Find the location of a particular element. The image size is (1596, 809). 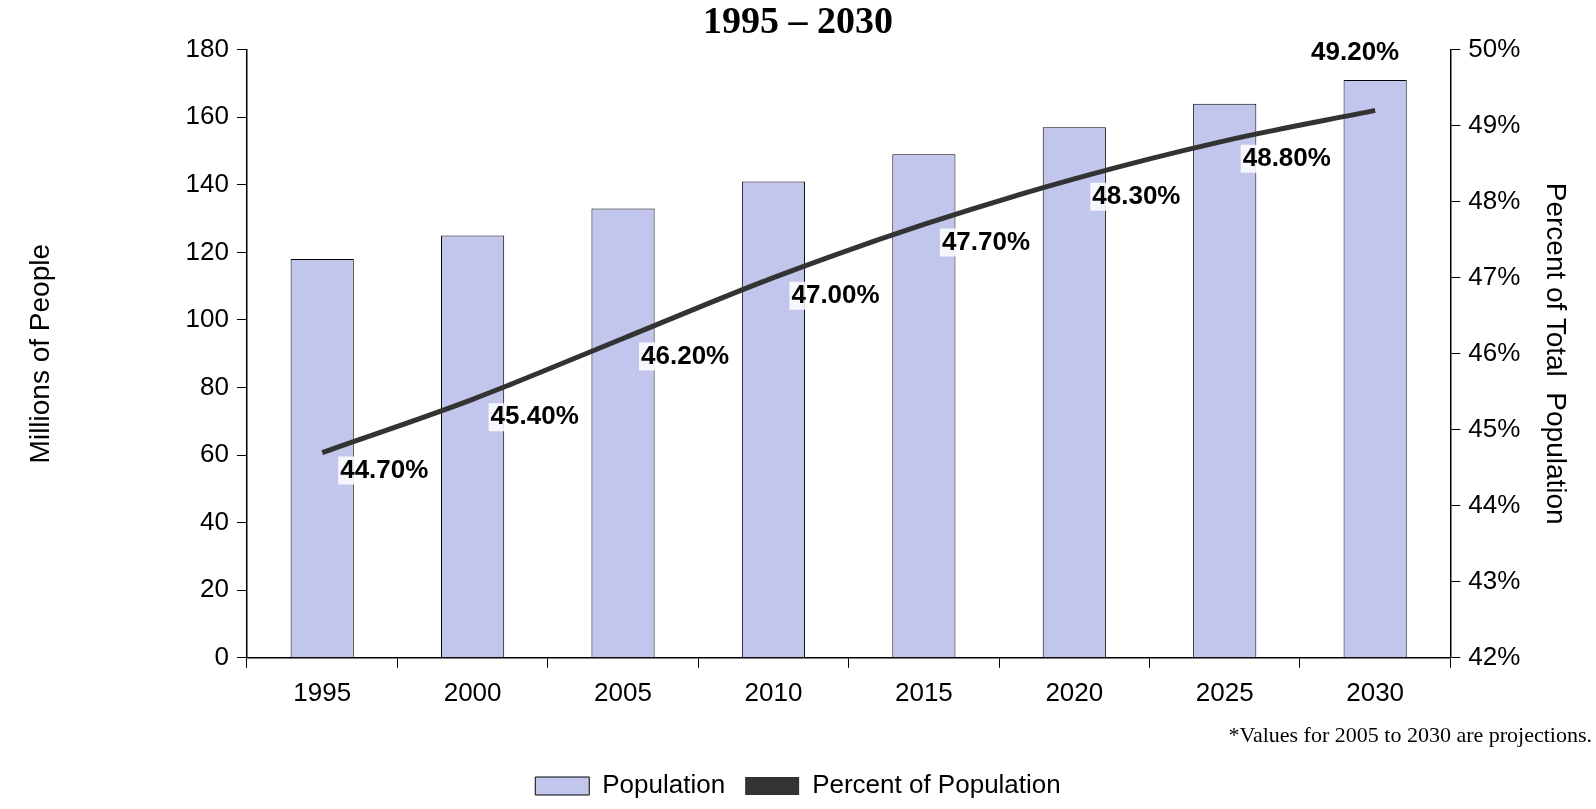

x-tick-label: 2025 is located at coordinates (1224, 691).